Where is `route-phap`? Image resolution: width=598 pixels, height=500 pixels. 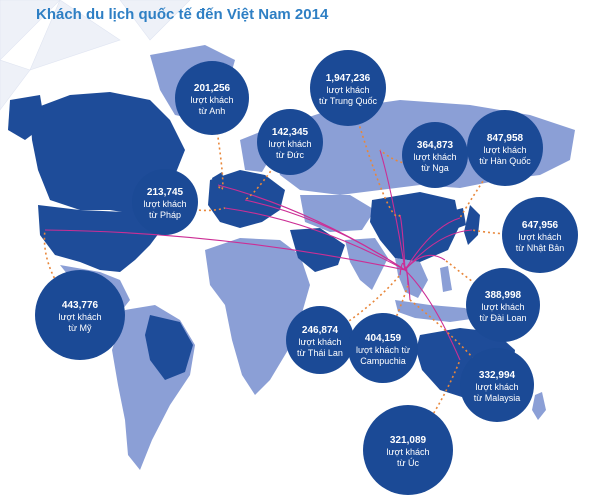 route-phap is located at coordinates (315, 239).